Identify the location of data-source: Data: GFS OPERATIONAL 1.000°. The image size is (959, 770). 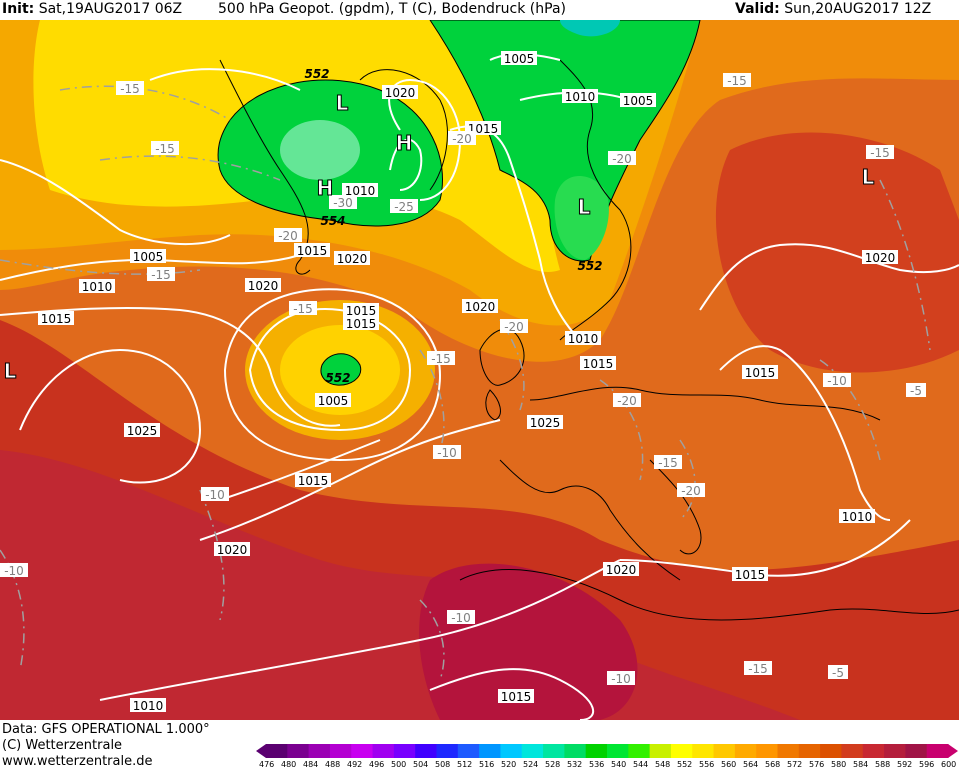
(106, 729).